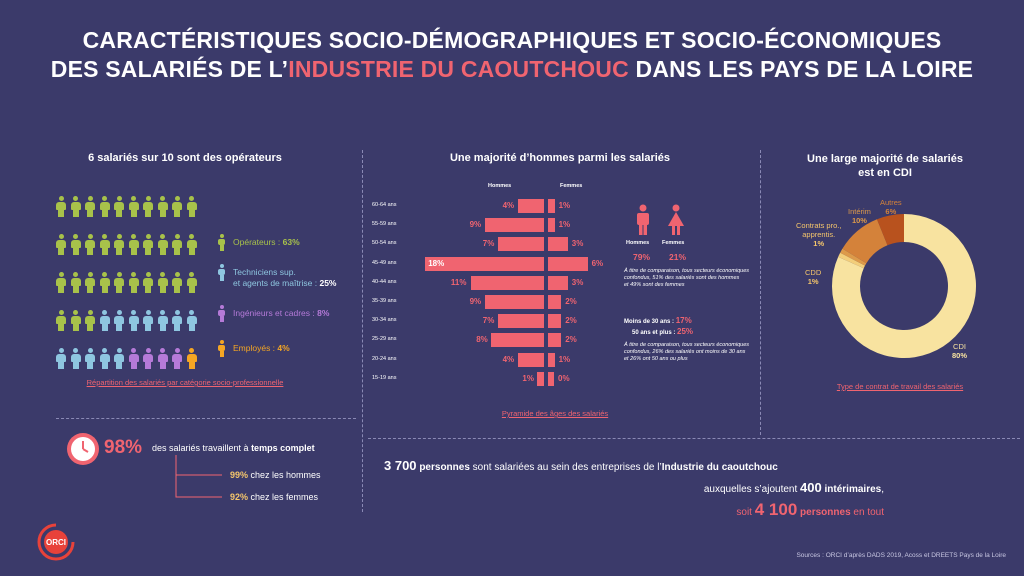 The image size is (1024, 576). I want to click on divider-right, so click(760, 292).